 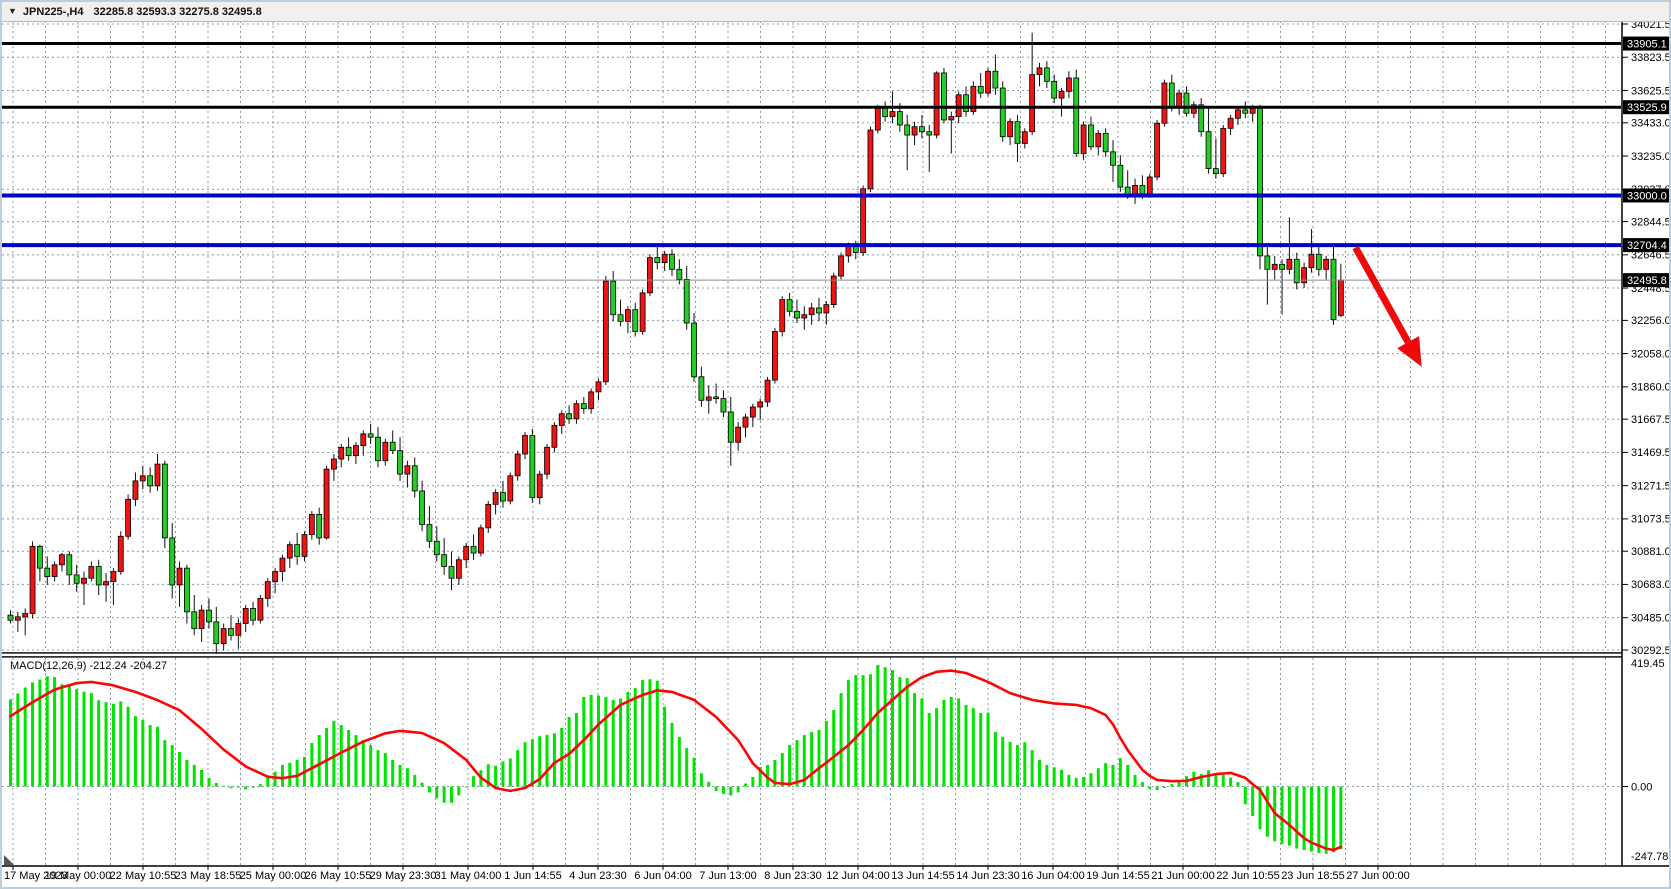 What do you see at coordinates (858, 876) in the screenshot?
I see `date-tick-label: 12 Jun 04:00` at bounding box center [858, 876].